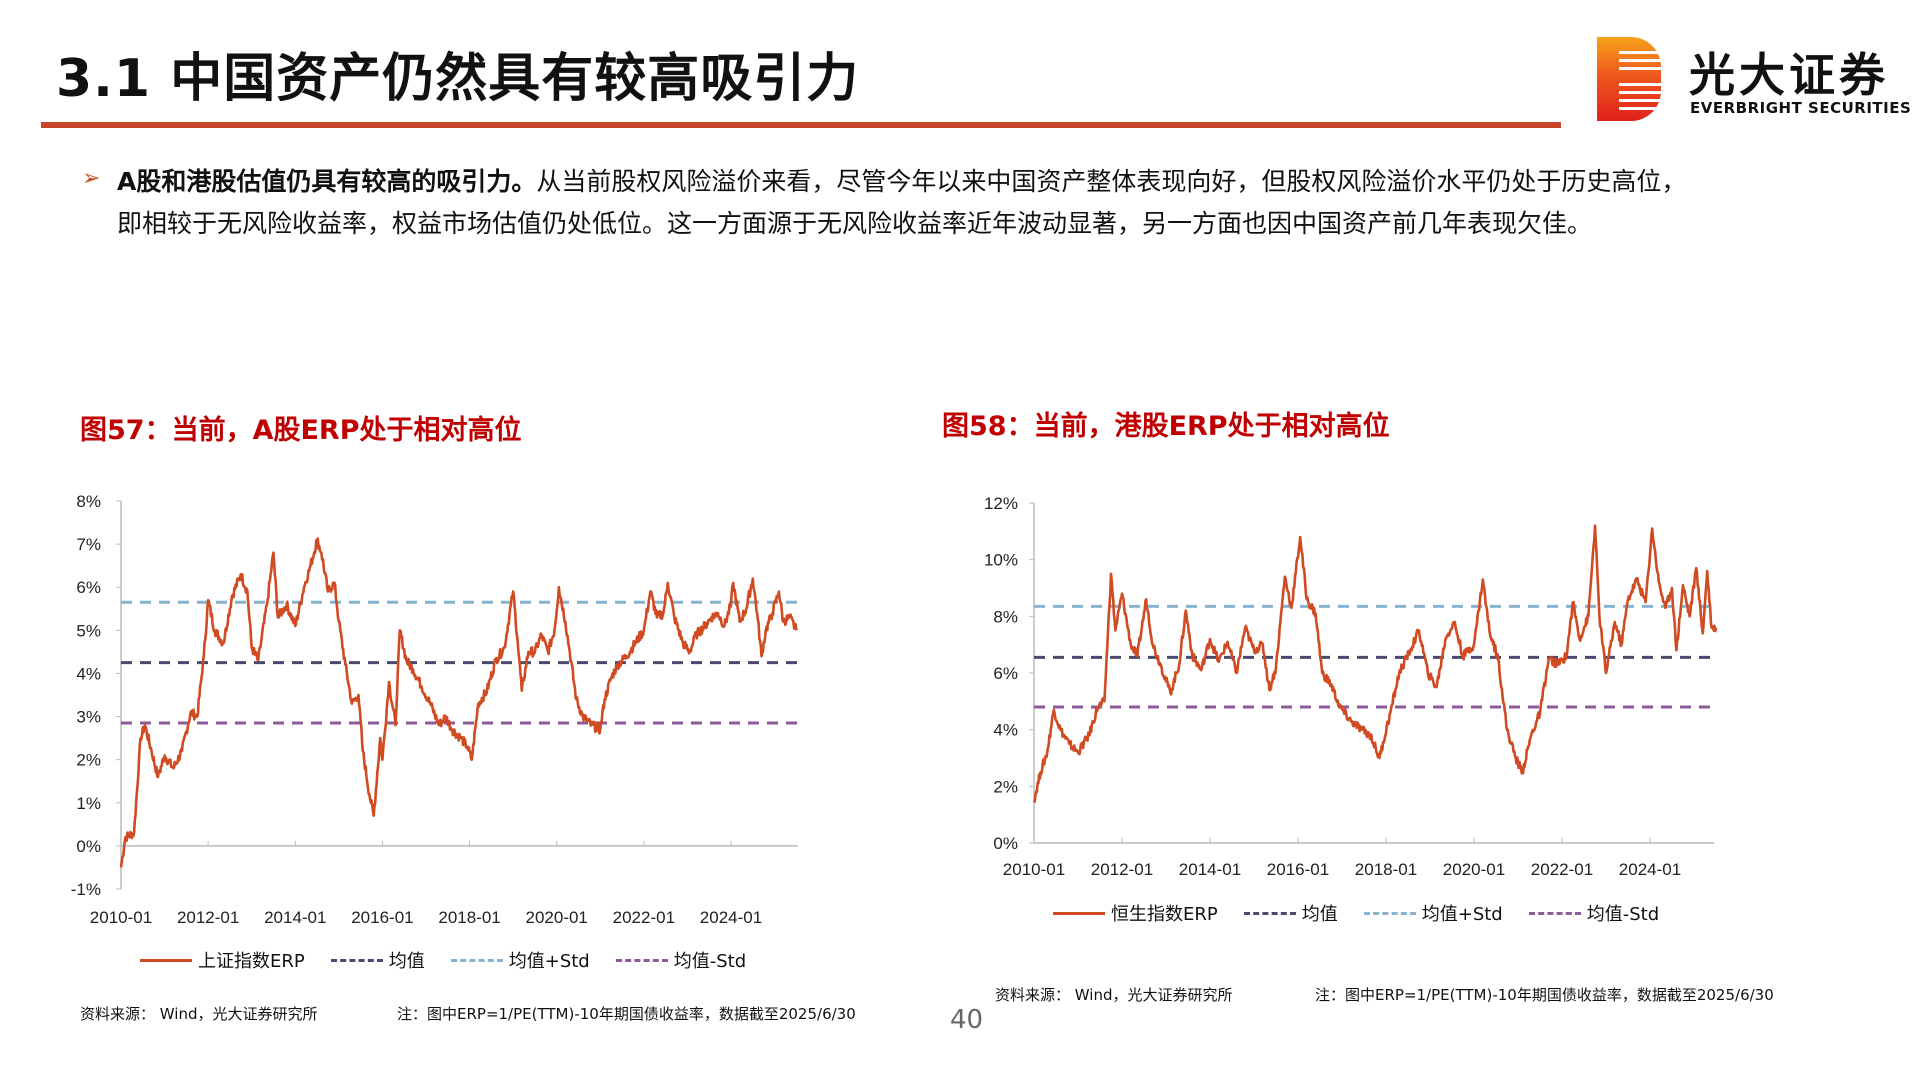 The height and width of the screenshot is (1080, 1920). Describe the element at coordinates (1114, 995) in the screenshot. I see `chart-58-source: 资料来源： Wind，光大证券研究所` at that location.